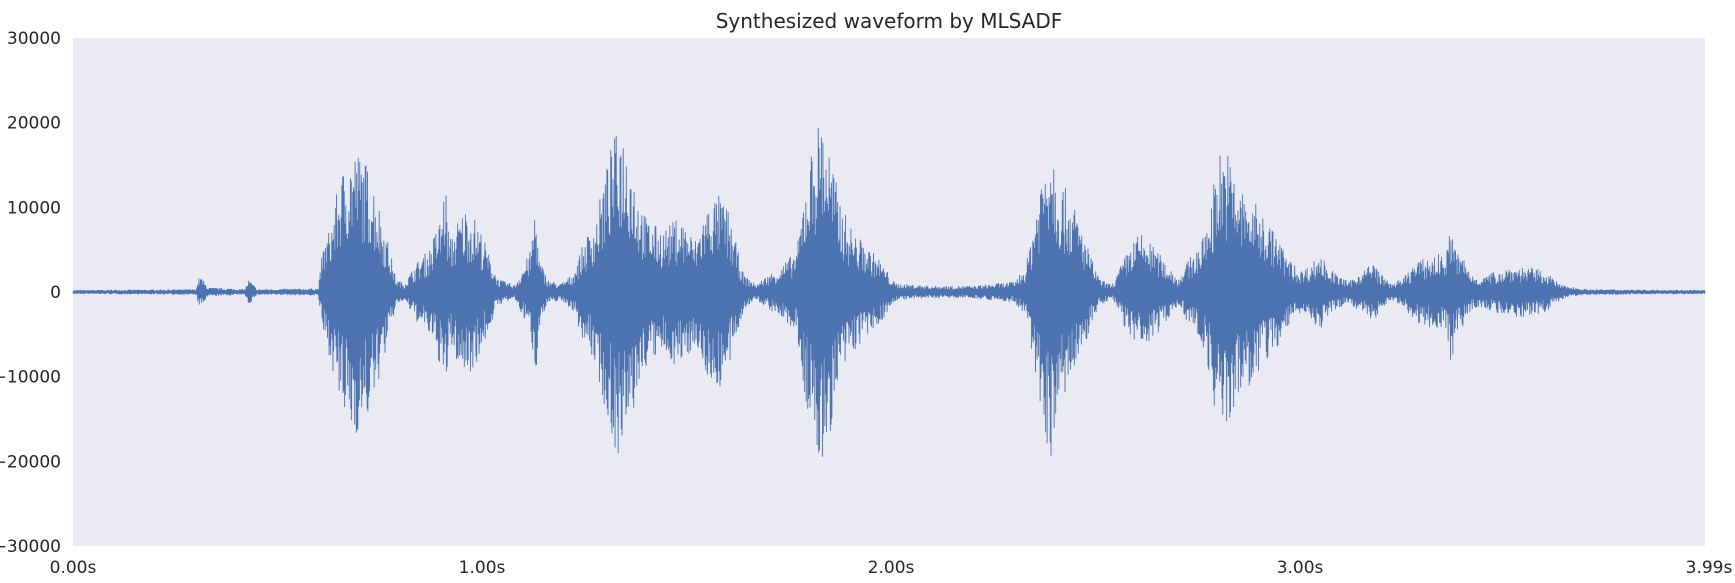 This screenshot has width=1735, height=583. What do you see at coordinates (30, 547) in the screenshot?
I see `y-tick-label: −30000` at bounding box center [30, 547].